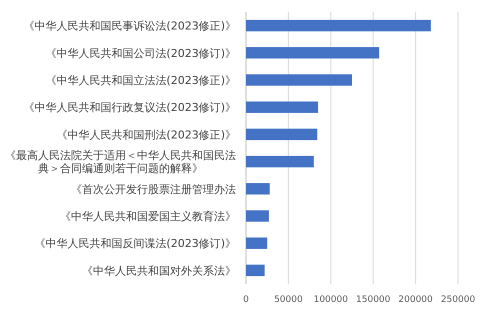 The height and width of the screenshot is (317, 482). I want to click on x-tick-label: 250000, so click(458, 300).